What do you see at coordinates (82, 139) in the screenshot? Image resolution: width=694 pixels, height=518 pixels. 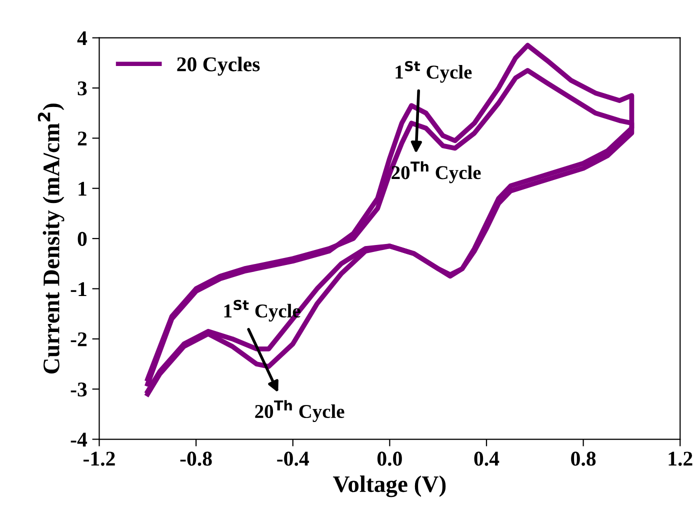 I see `y-tick-label: 2` at bounding box center [82, 139].